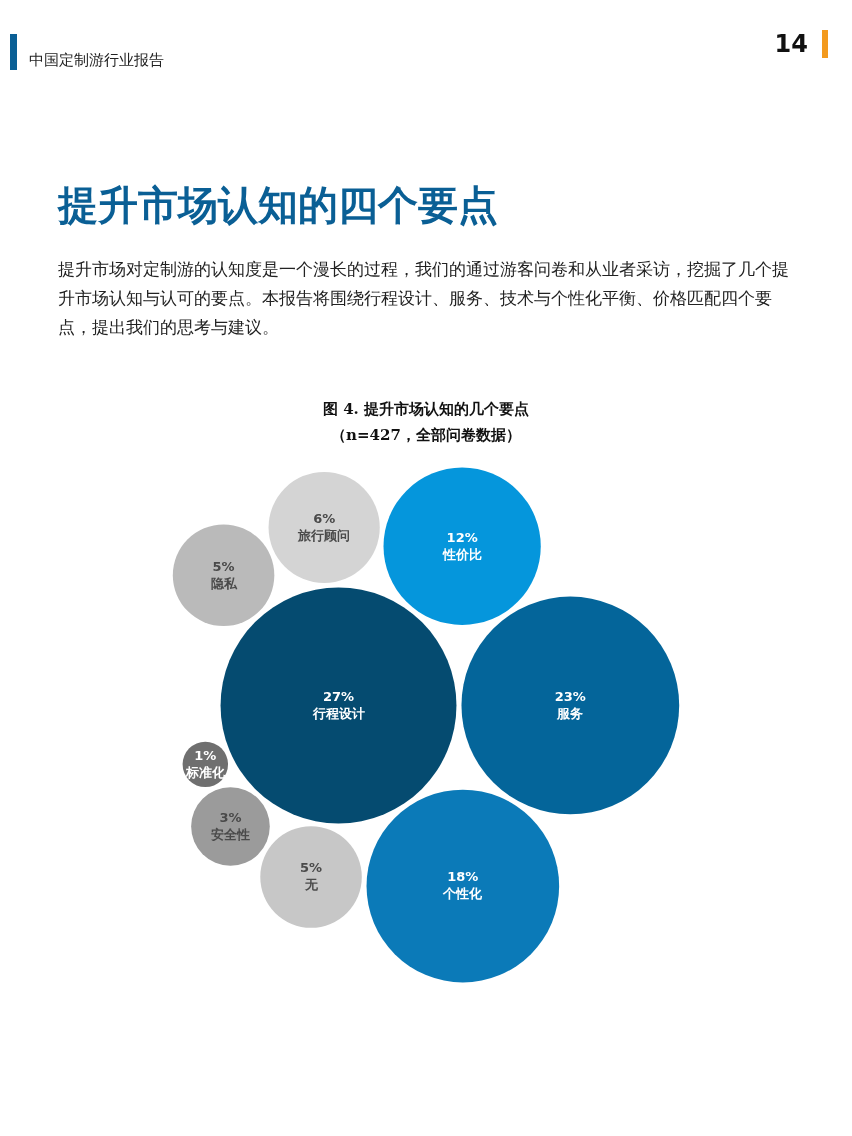  Describe the element at coordinates (278, 205) in the screenshot. I see `text: 提升市场认知的四个要点` at that location.